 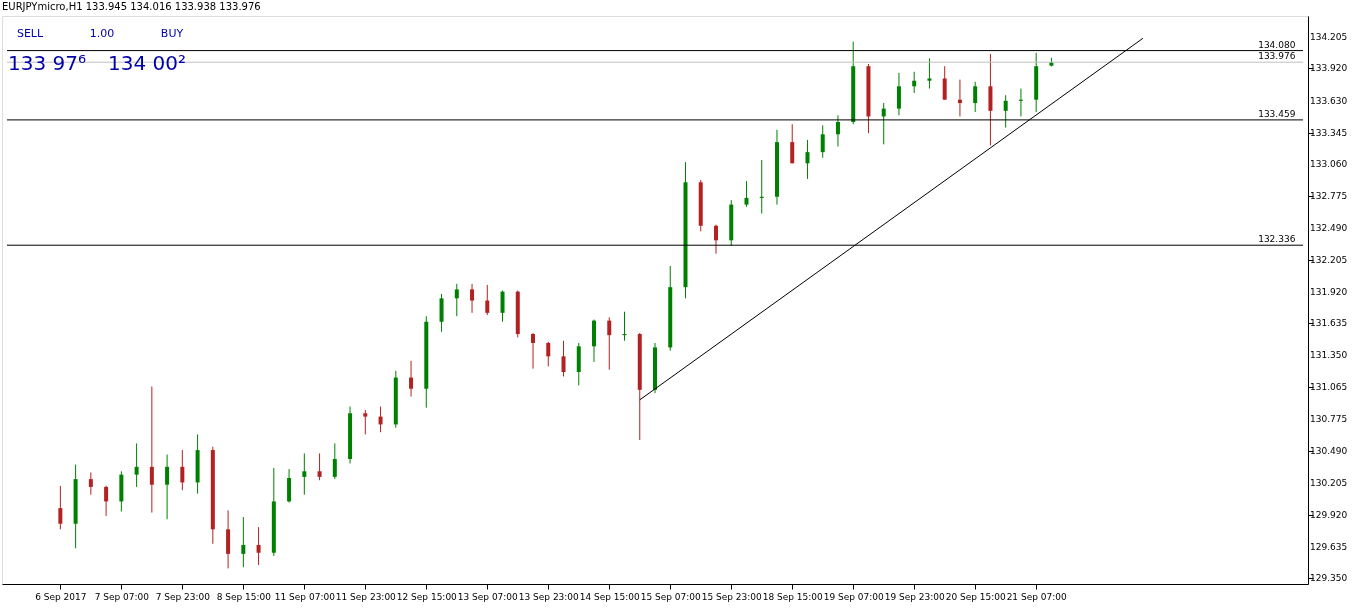 What do you see at coordinates (1329, 546) in the screenshot?
I see `y-tick-label: 129.635` at bounding box center [1329, 546].